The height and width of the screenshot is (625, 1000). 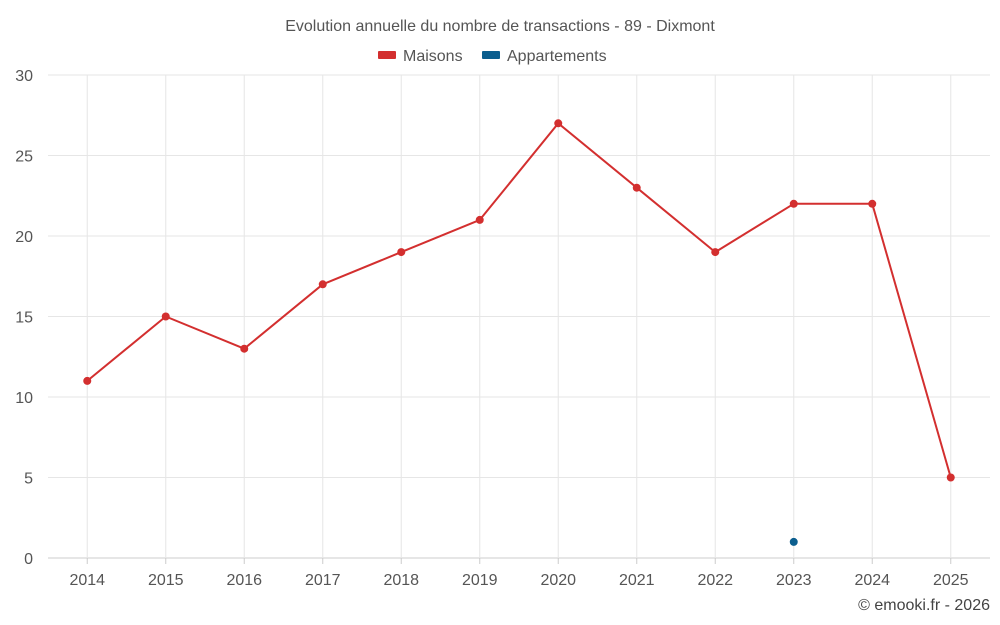 I want to click on data-point-maisons-2024, so click(x=872, y=203).